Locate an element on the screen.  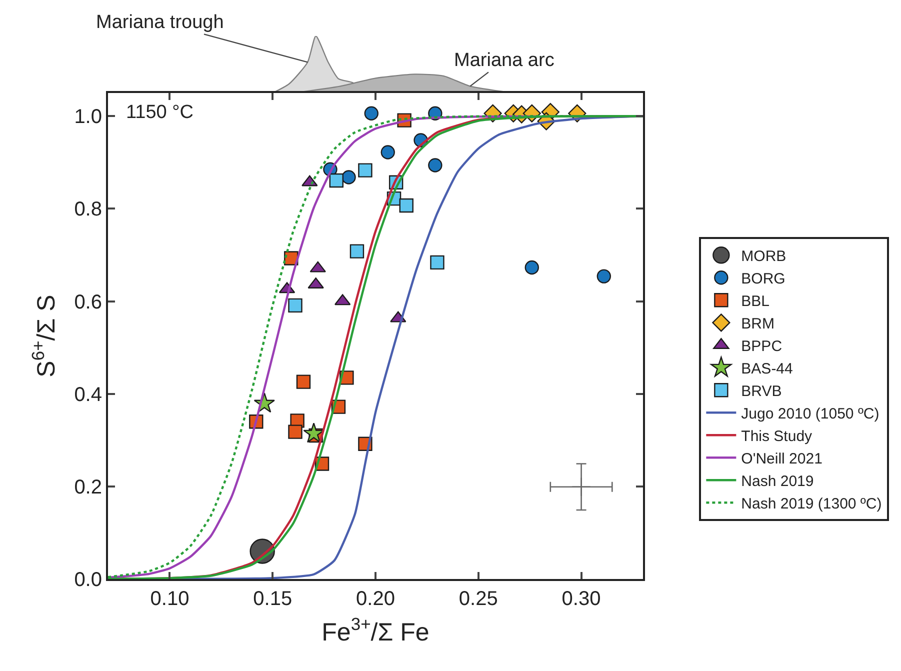
legend-label: Jugo 2010 (1050 ºC) is located at coordinates (810, 414).